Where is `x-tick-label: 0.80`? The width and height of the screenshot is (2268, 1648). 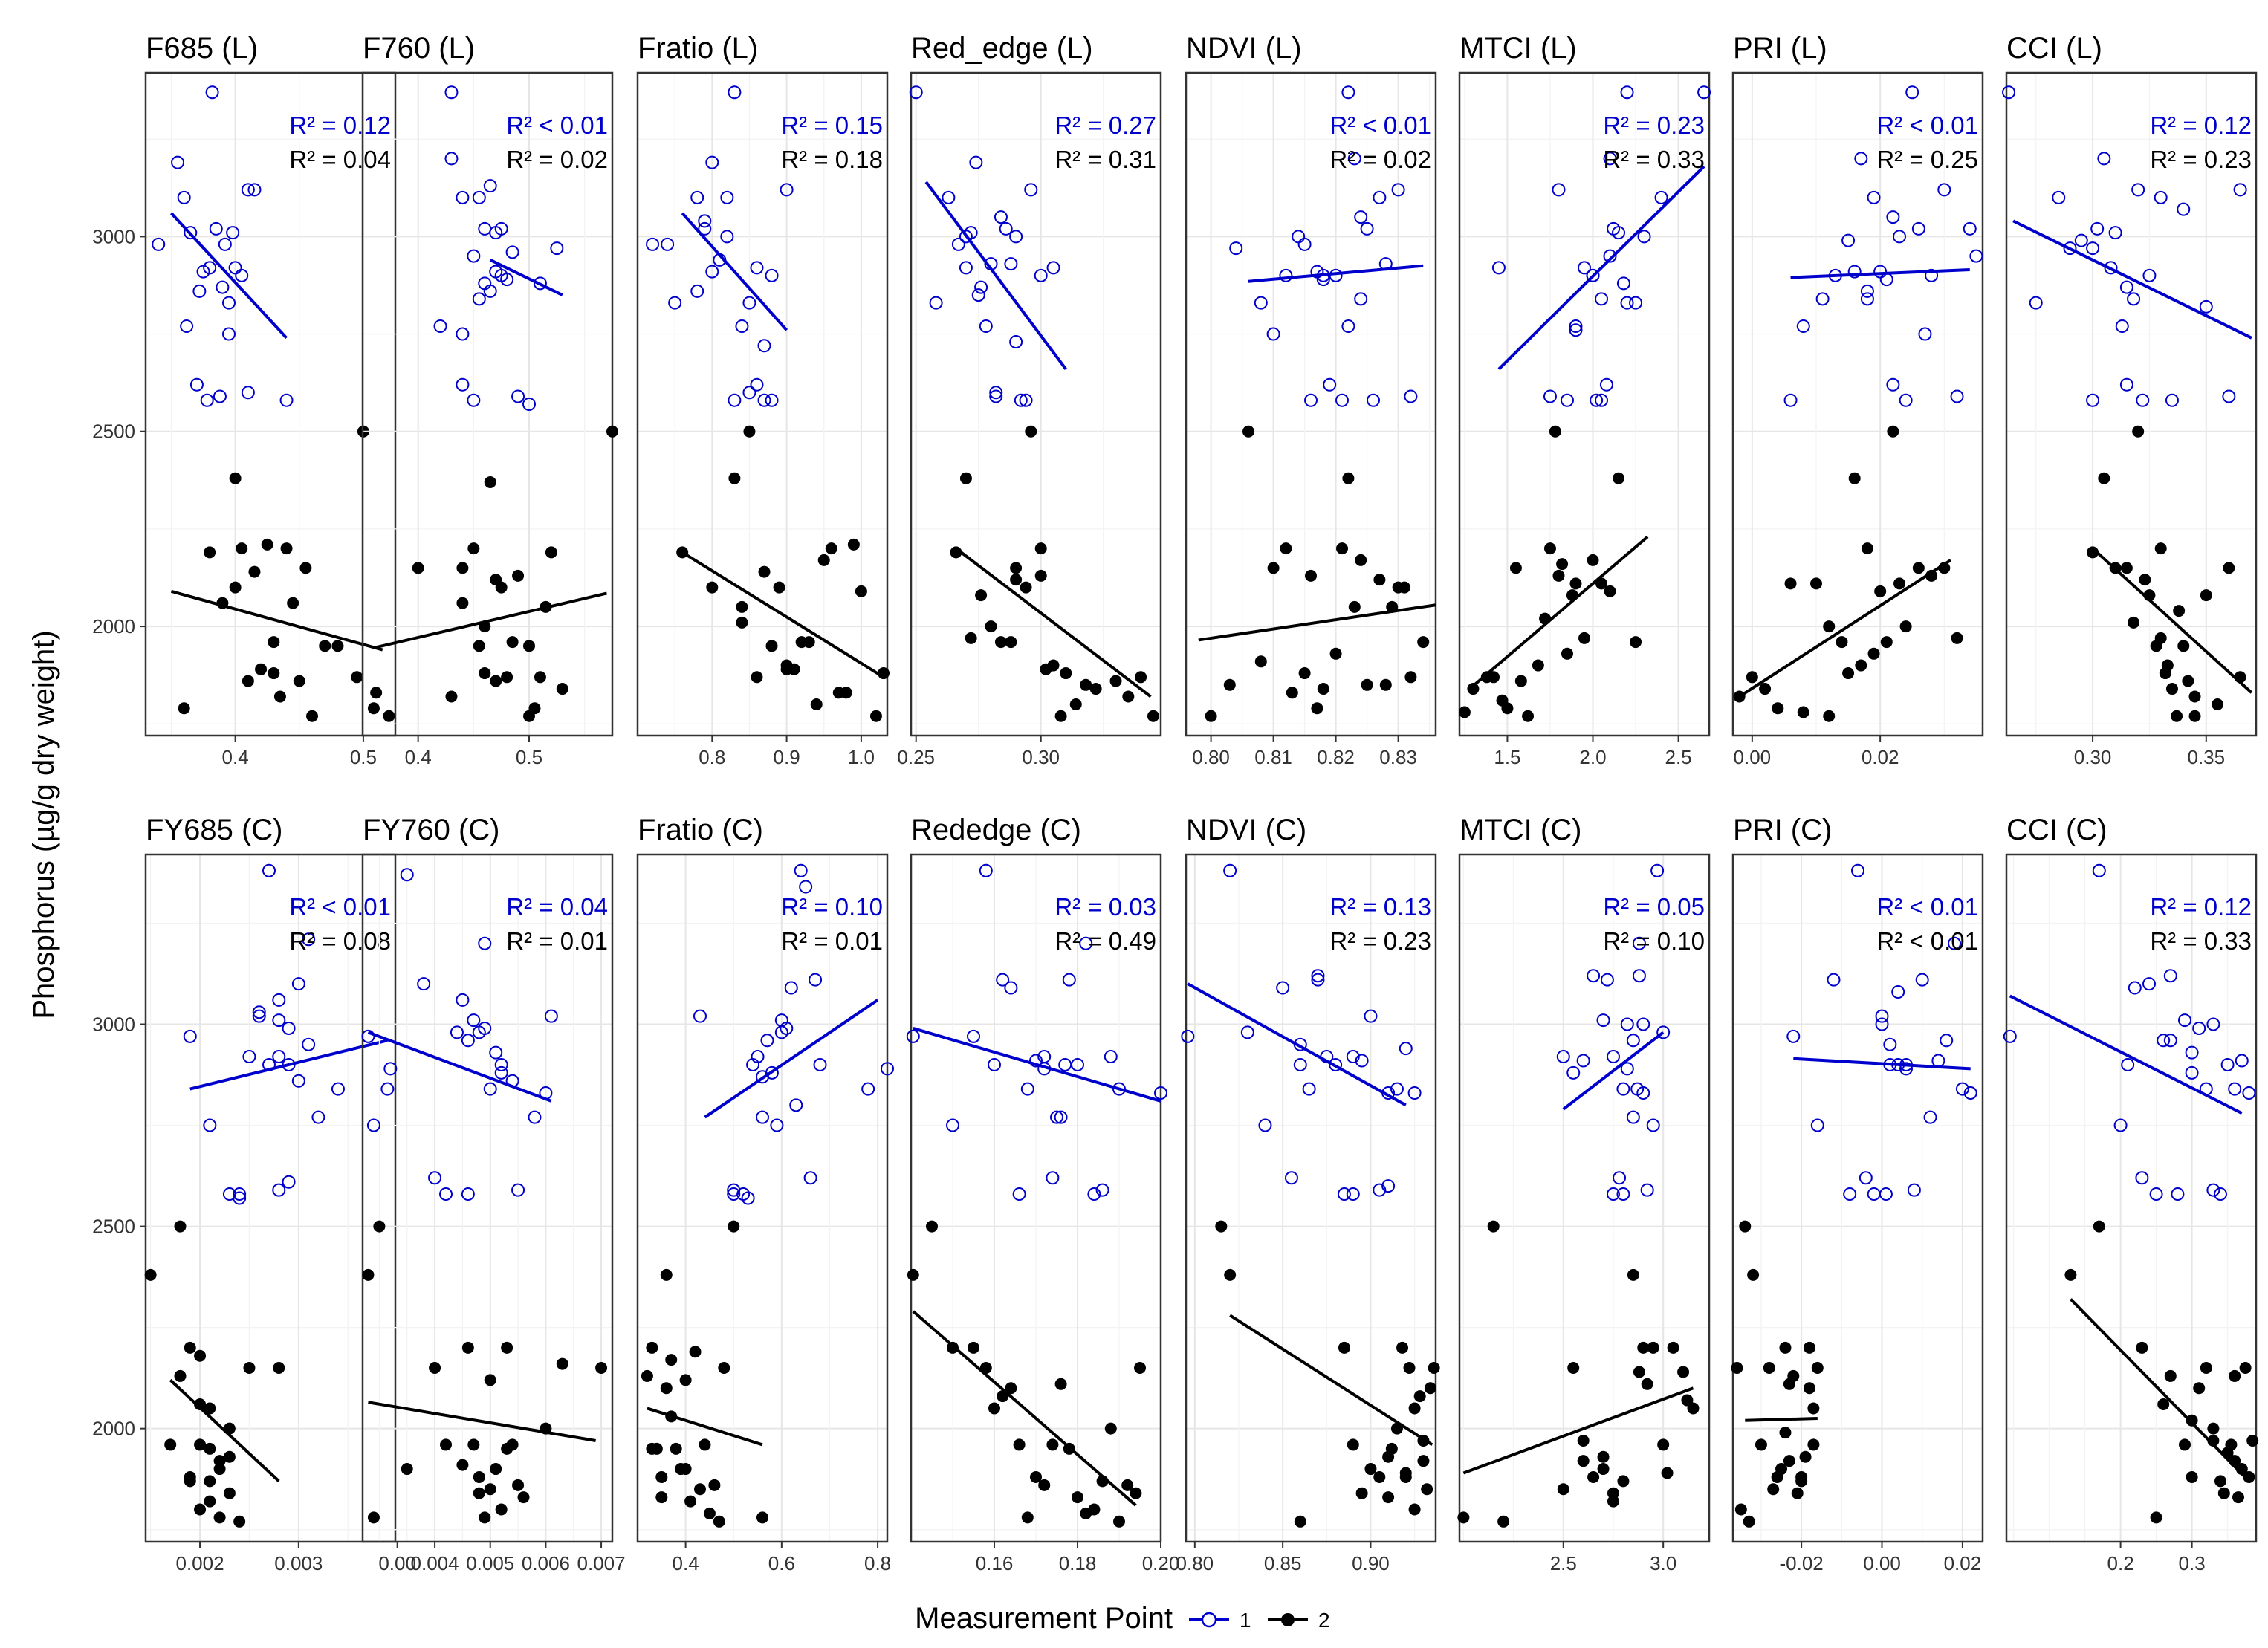 x-tick-label: 0.80 is located at coordinates (1211, 757).